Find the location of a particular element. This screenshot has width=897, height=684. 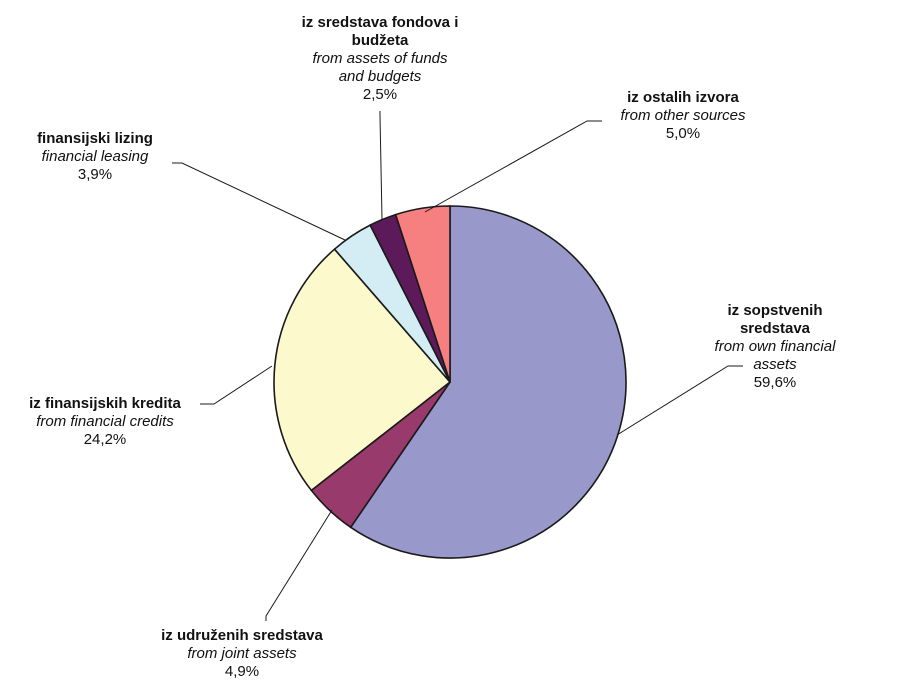

slice-label-line: from joint assets is located at coordinates (242, 653).